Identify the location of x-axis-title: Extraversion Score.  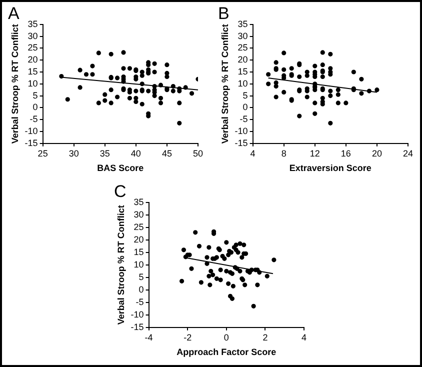
(330, 168).